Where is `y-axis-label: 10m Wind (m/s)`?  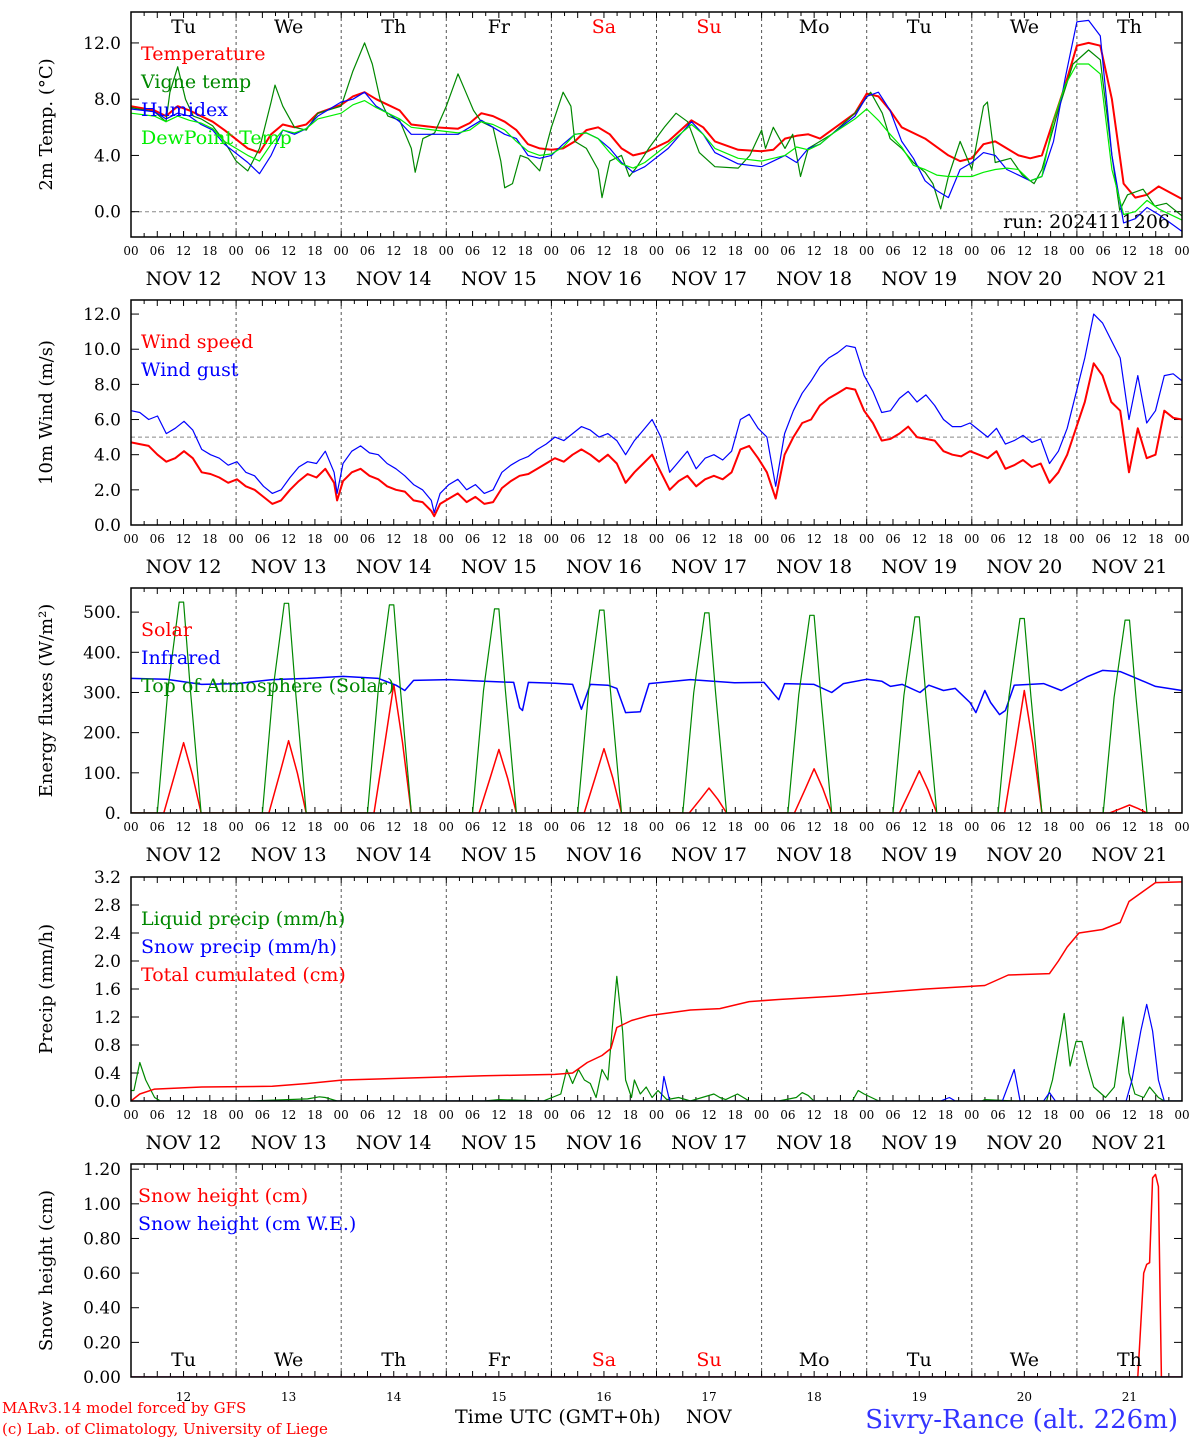
y-axis-label: 10m Wind (m/s) is located at coordinates (46, 412).